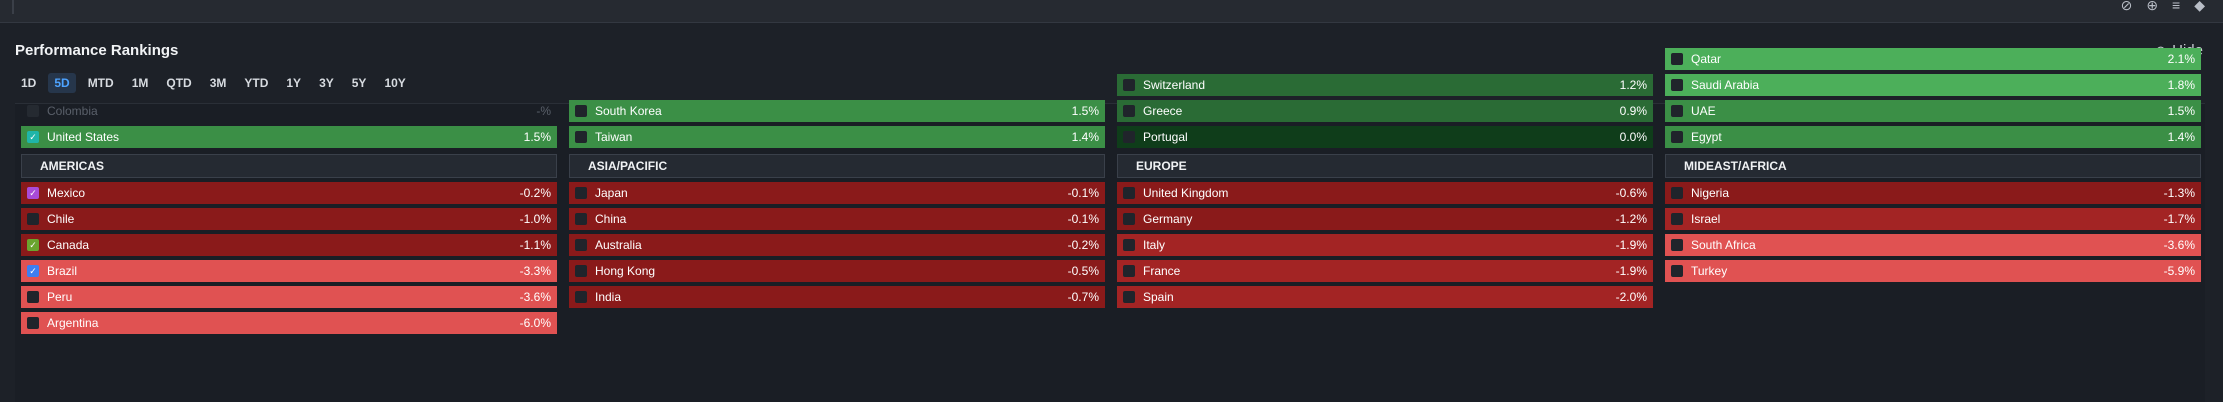 The height and width of the screenshot is (402, 2223). What do you see at coordinates (1933, 219) in the screenshot?
I see `country-row: Israel -1.7%` at bounding box center [1933, 219].